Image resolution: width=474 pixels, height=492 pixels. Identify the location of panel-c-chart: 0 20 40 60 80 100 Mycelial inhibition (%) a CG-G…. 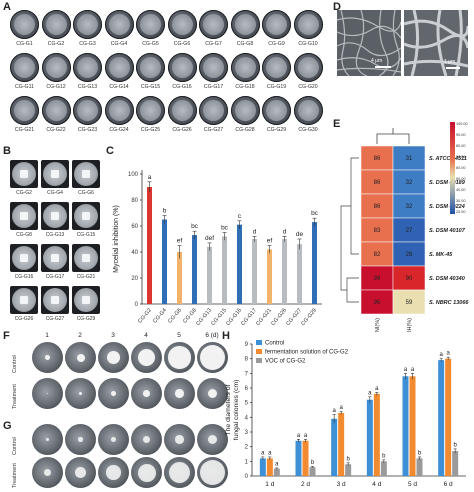
(217, 248).